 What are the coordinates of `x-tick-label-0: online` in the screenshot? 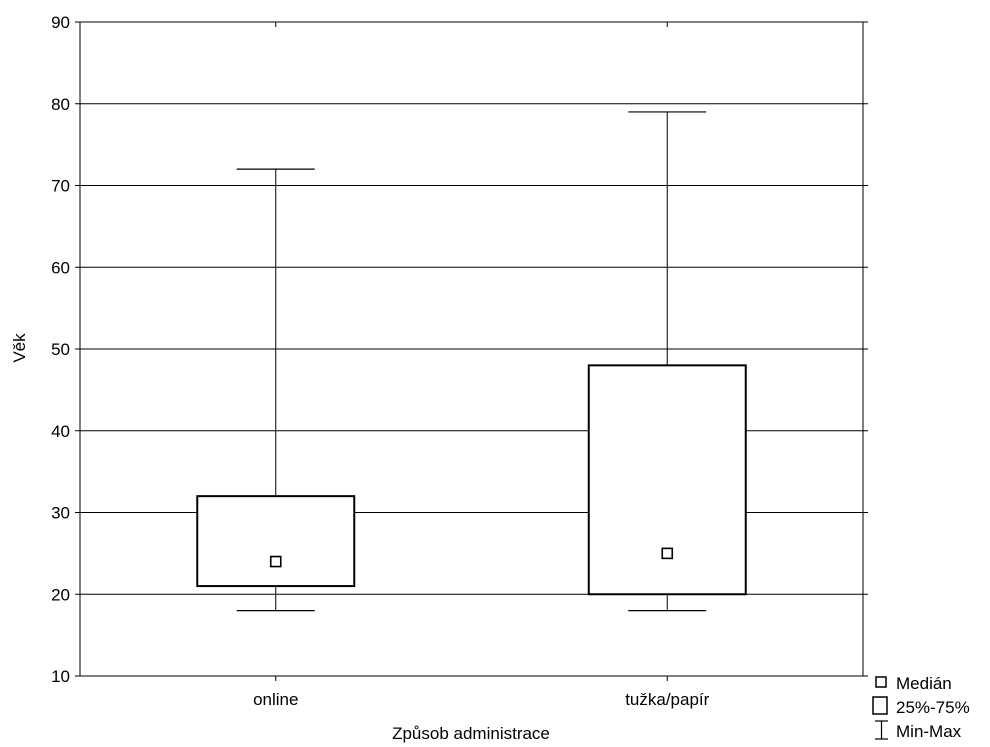 It's located at (275, 699).